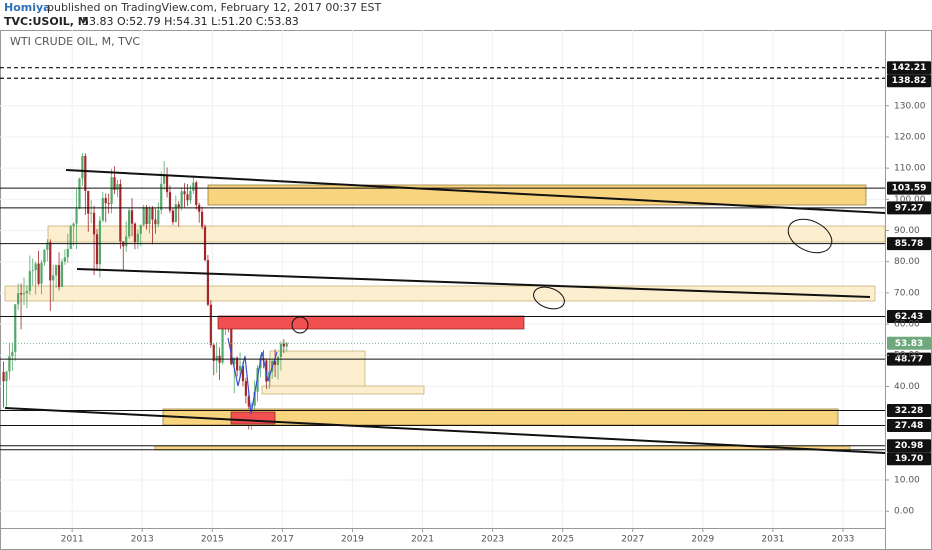  What do you see at coordinates (282, 540) in the screenshot?
I see `x-tick-label: 2017` at bounding box center [282, 540].